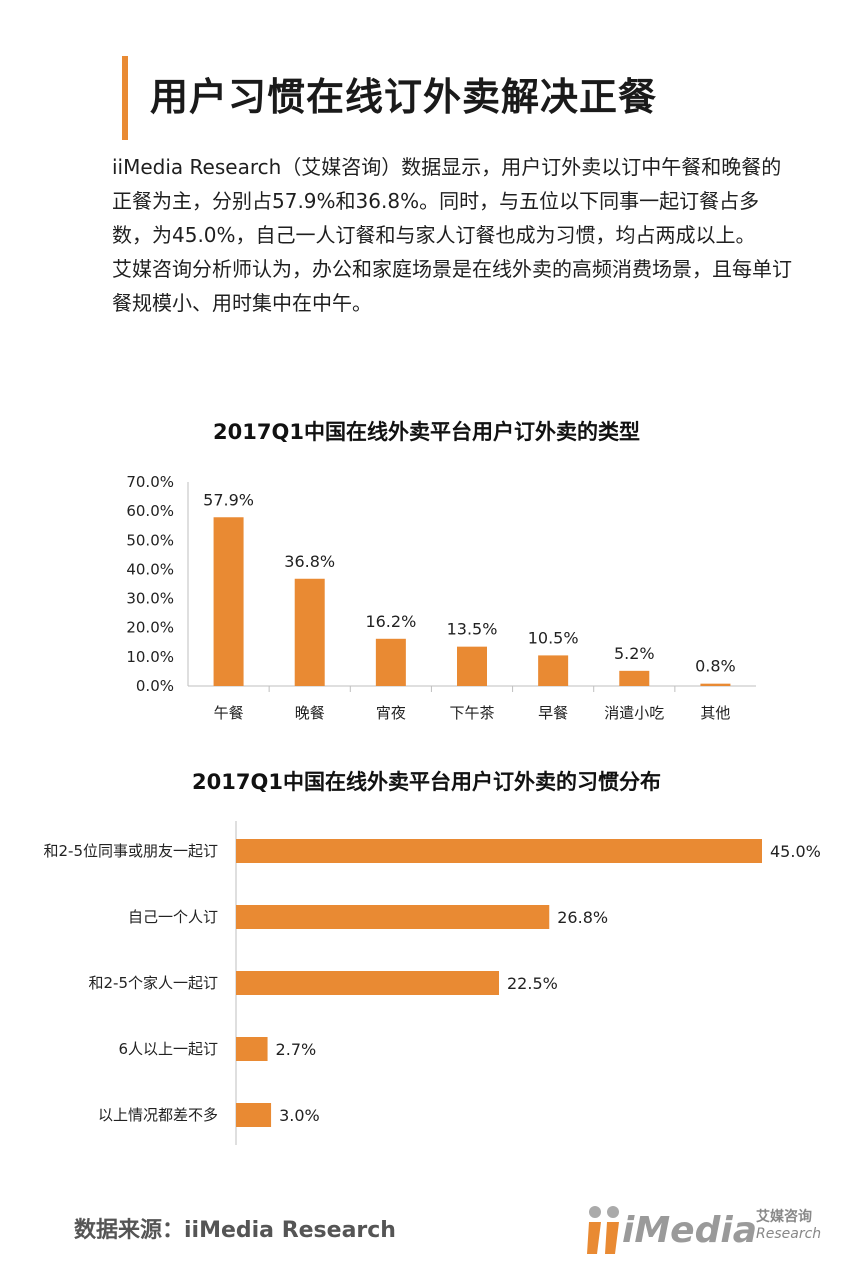 Image resolution: width=853 pixels, height=1280 pixels. What do you see at coordinates (125, 98) in the screenshot?
I see `title-accent-bar` at bounding box center [125, 98].